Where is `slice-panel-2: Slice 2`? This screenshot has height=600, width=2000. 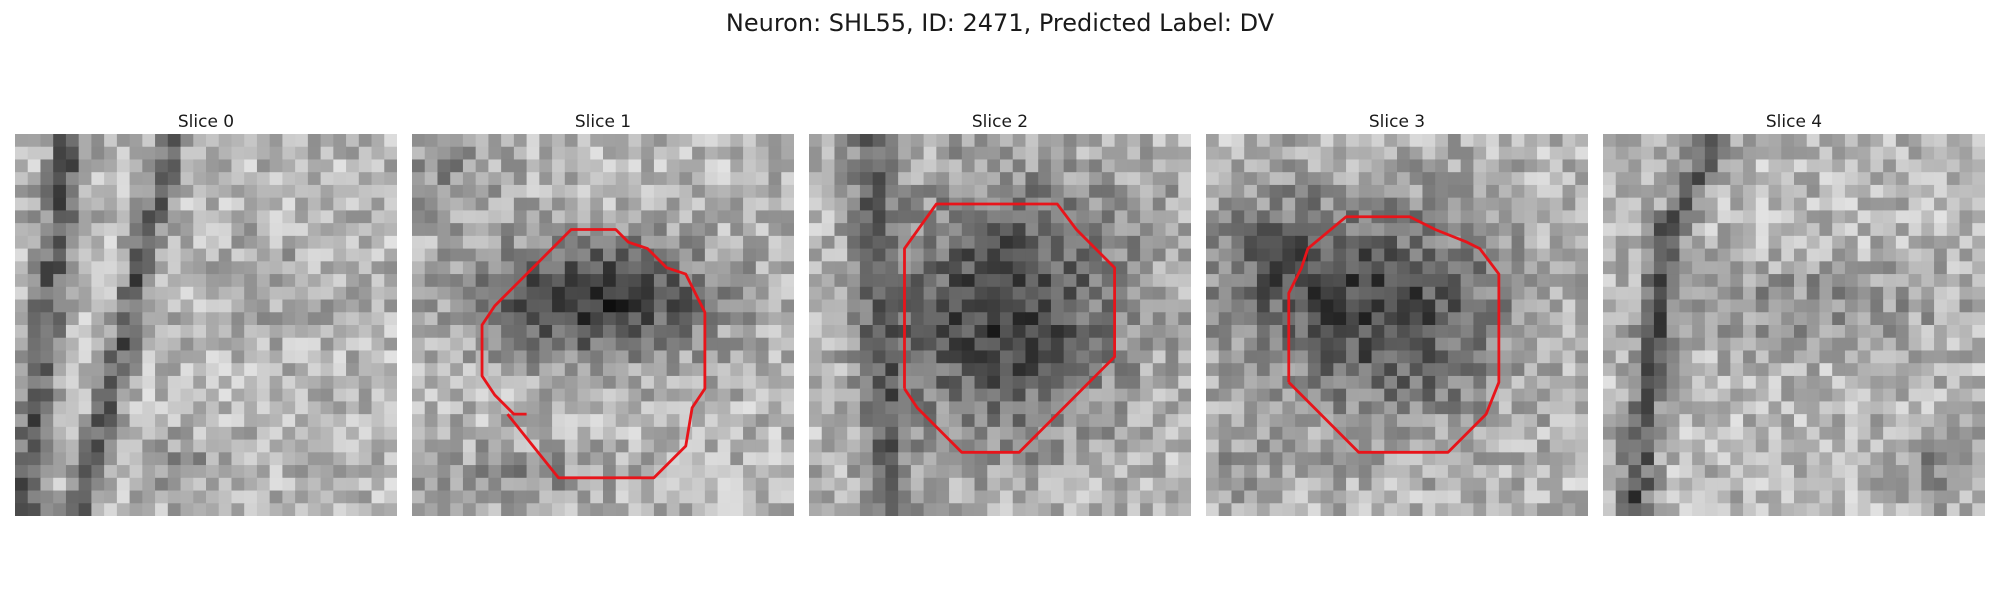
slice-panel-2: Slice 2 is located at coordinates (1000, 313).